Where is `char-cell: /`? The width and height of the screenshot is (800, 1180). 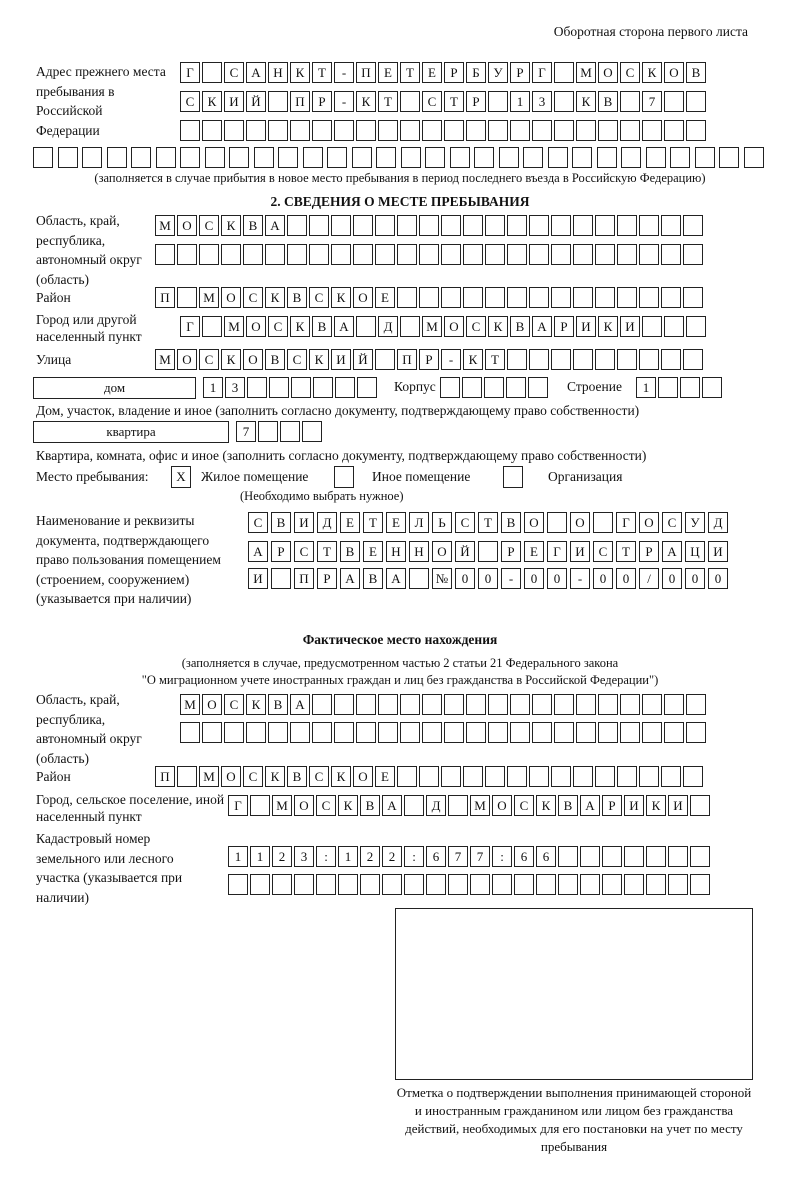
char-cell: / is located at coordinates (649, 578).